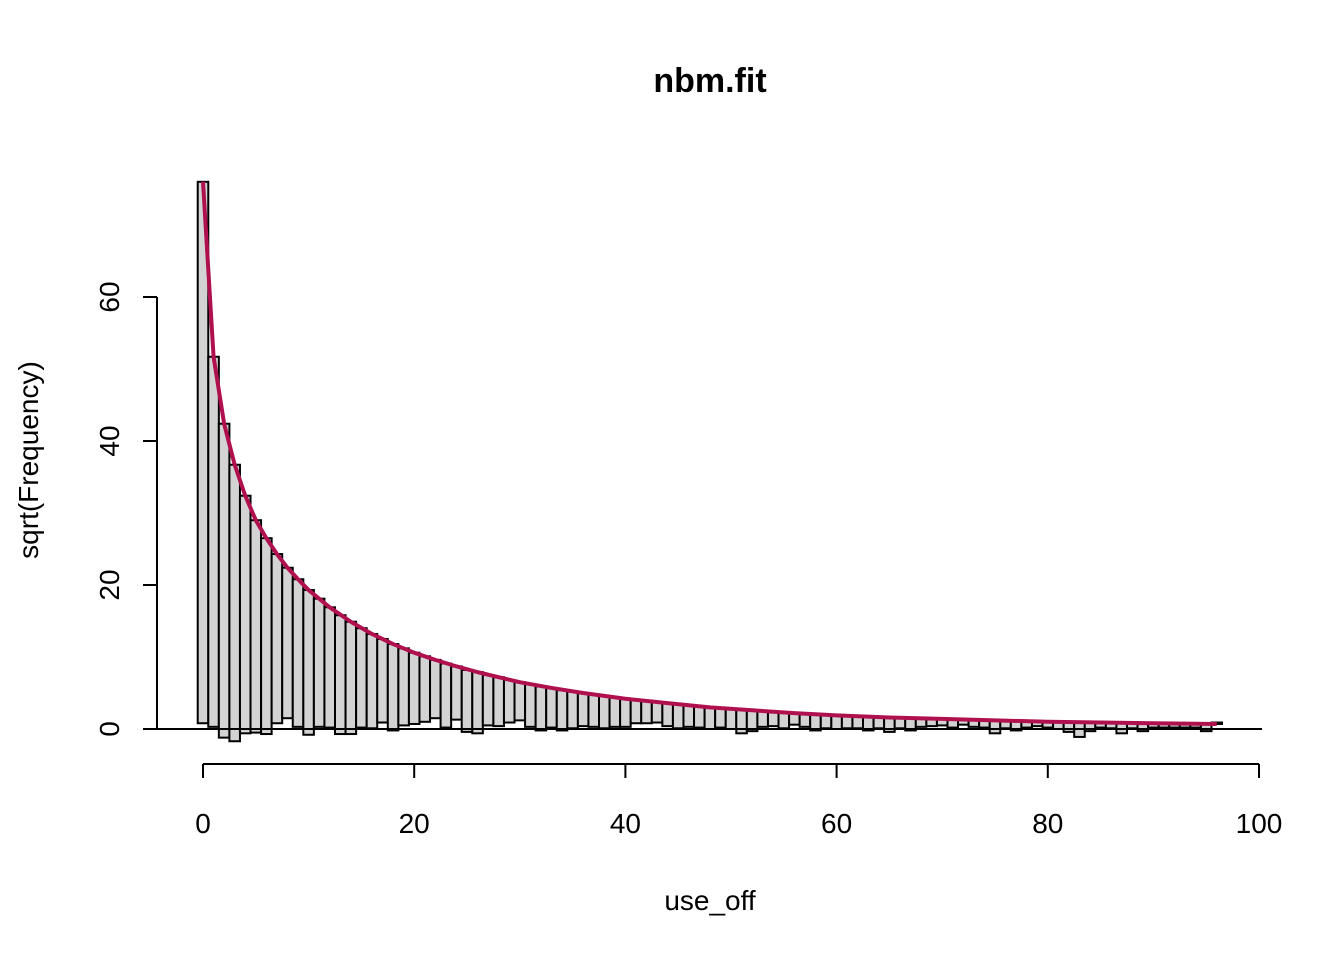 The width and height of the screenshot is (1344, 960). What do you see at coordinates (1047, 823) in the screenshot?
I see `x-tick-label-80: 80` at bounding box center [1047, 823].